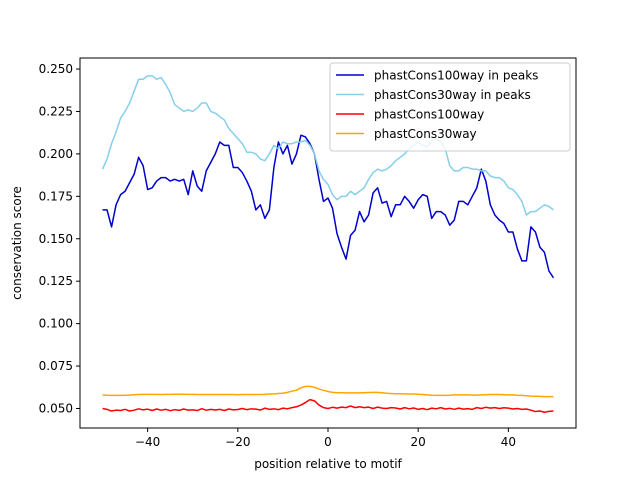 The width and height of the screenshot is (640, 480). I want to click on x-tick-label: 20, so click(418, 442).